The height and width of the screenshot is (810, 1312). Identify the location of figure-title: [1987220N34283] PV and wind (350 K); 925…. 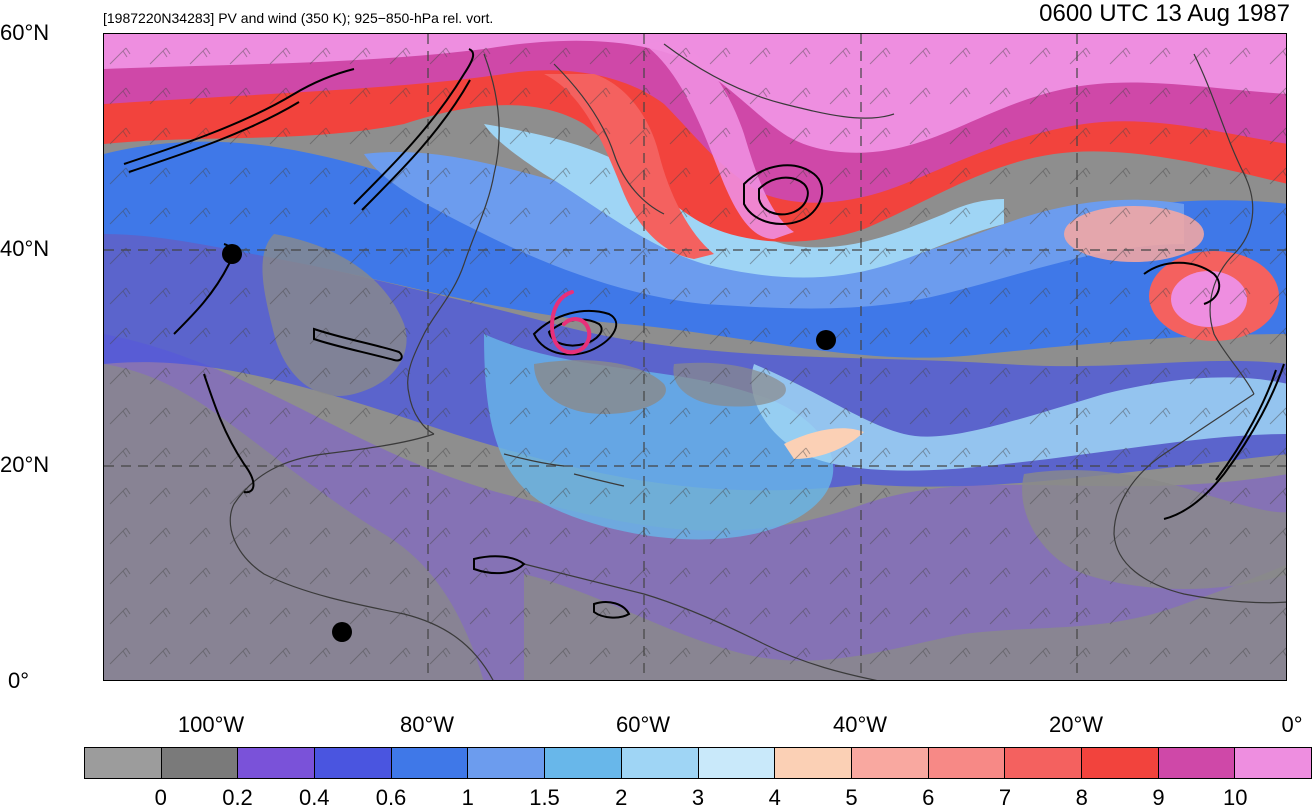
(298, 18).